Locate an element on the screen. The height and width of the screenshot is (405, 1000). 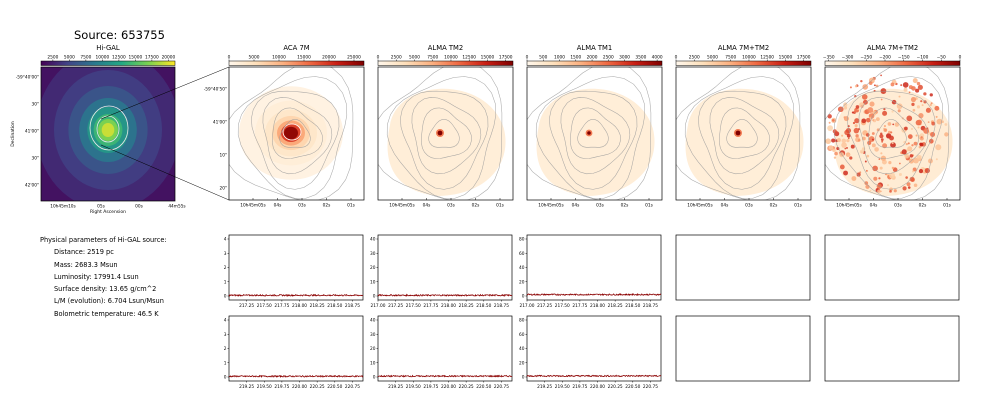
colorbar-tick-label: 12500 is located at coordinates (119, 58).